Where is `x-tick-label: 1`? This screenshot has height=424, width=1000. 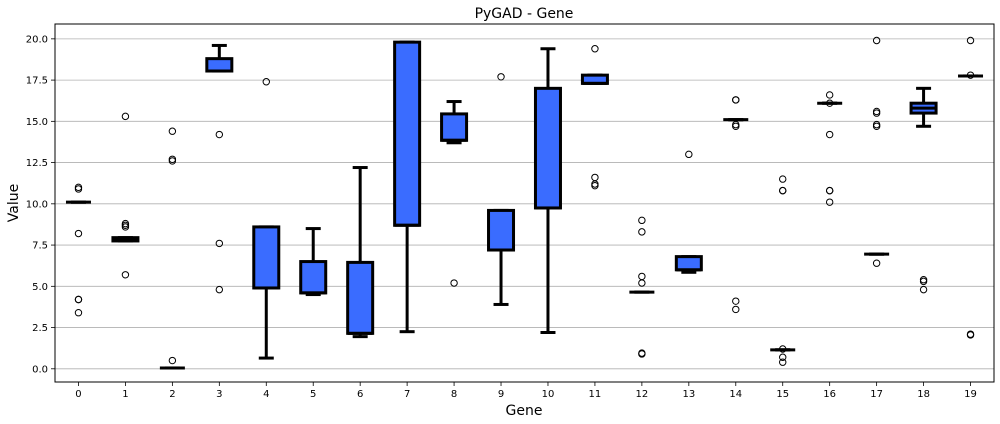 x-tick-label: 1 is located at coordinates (125, 394).